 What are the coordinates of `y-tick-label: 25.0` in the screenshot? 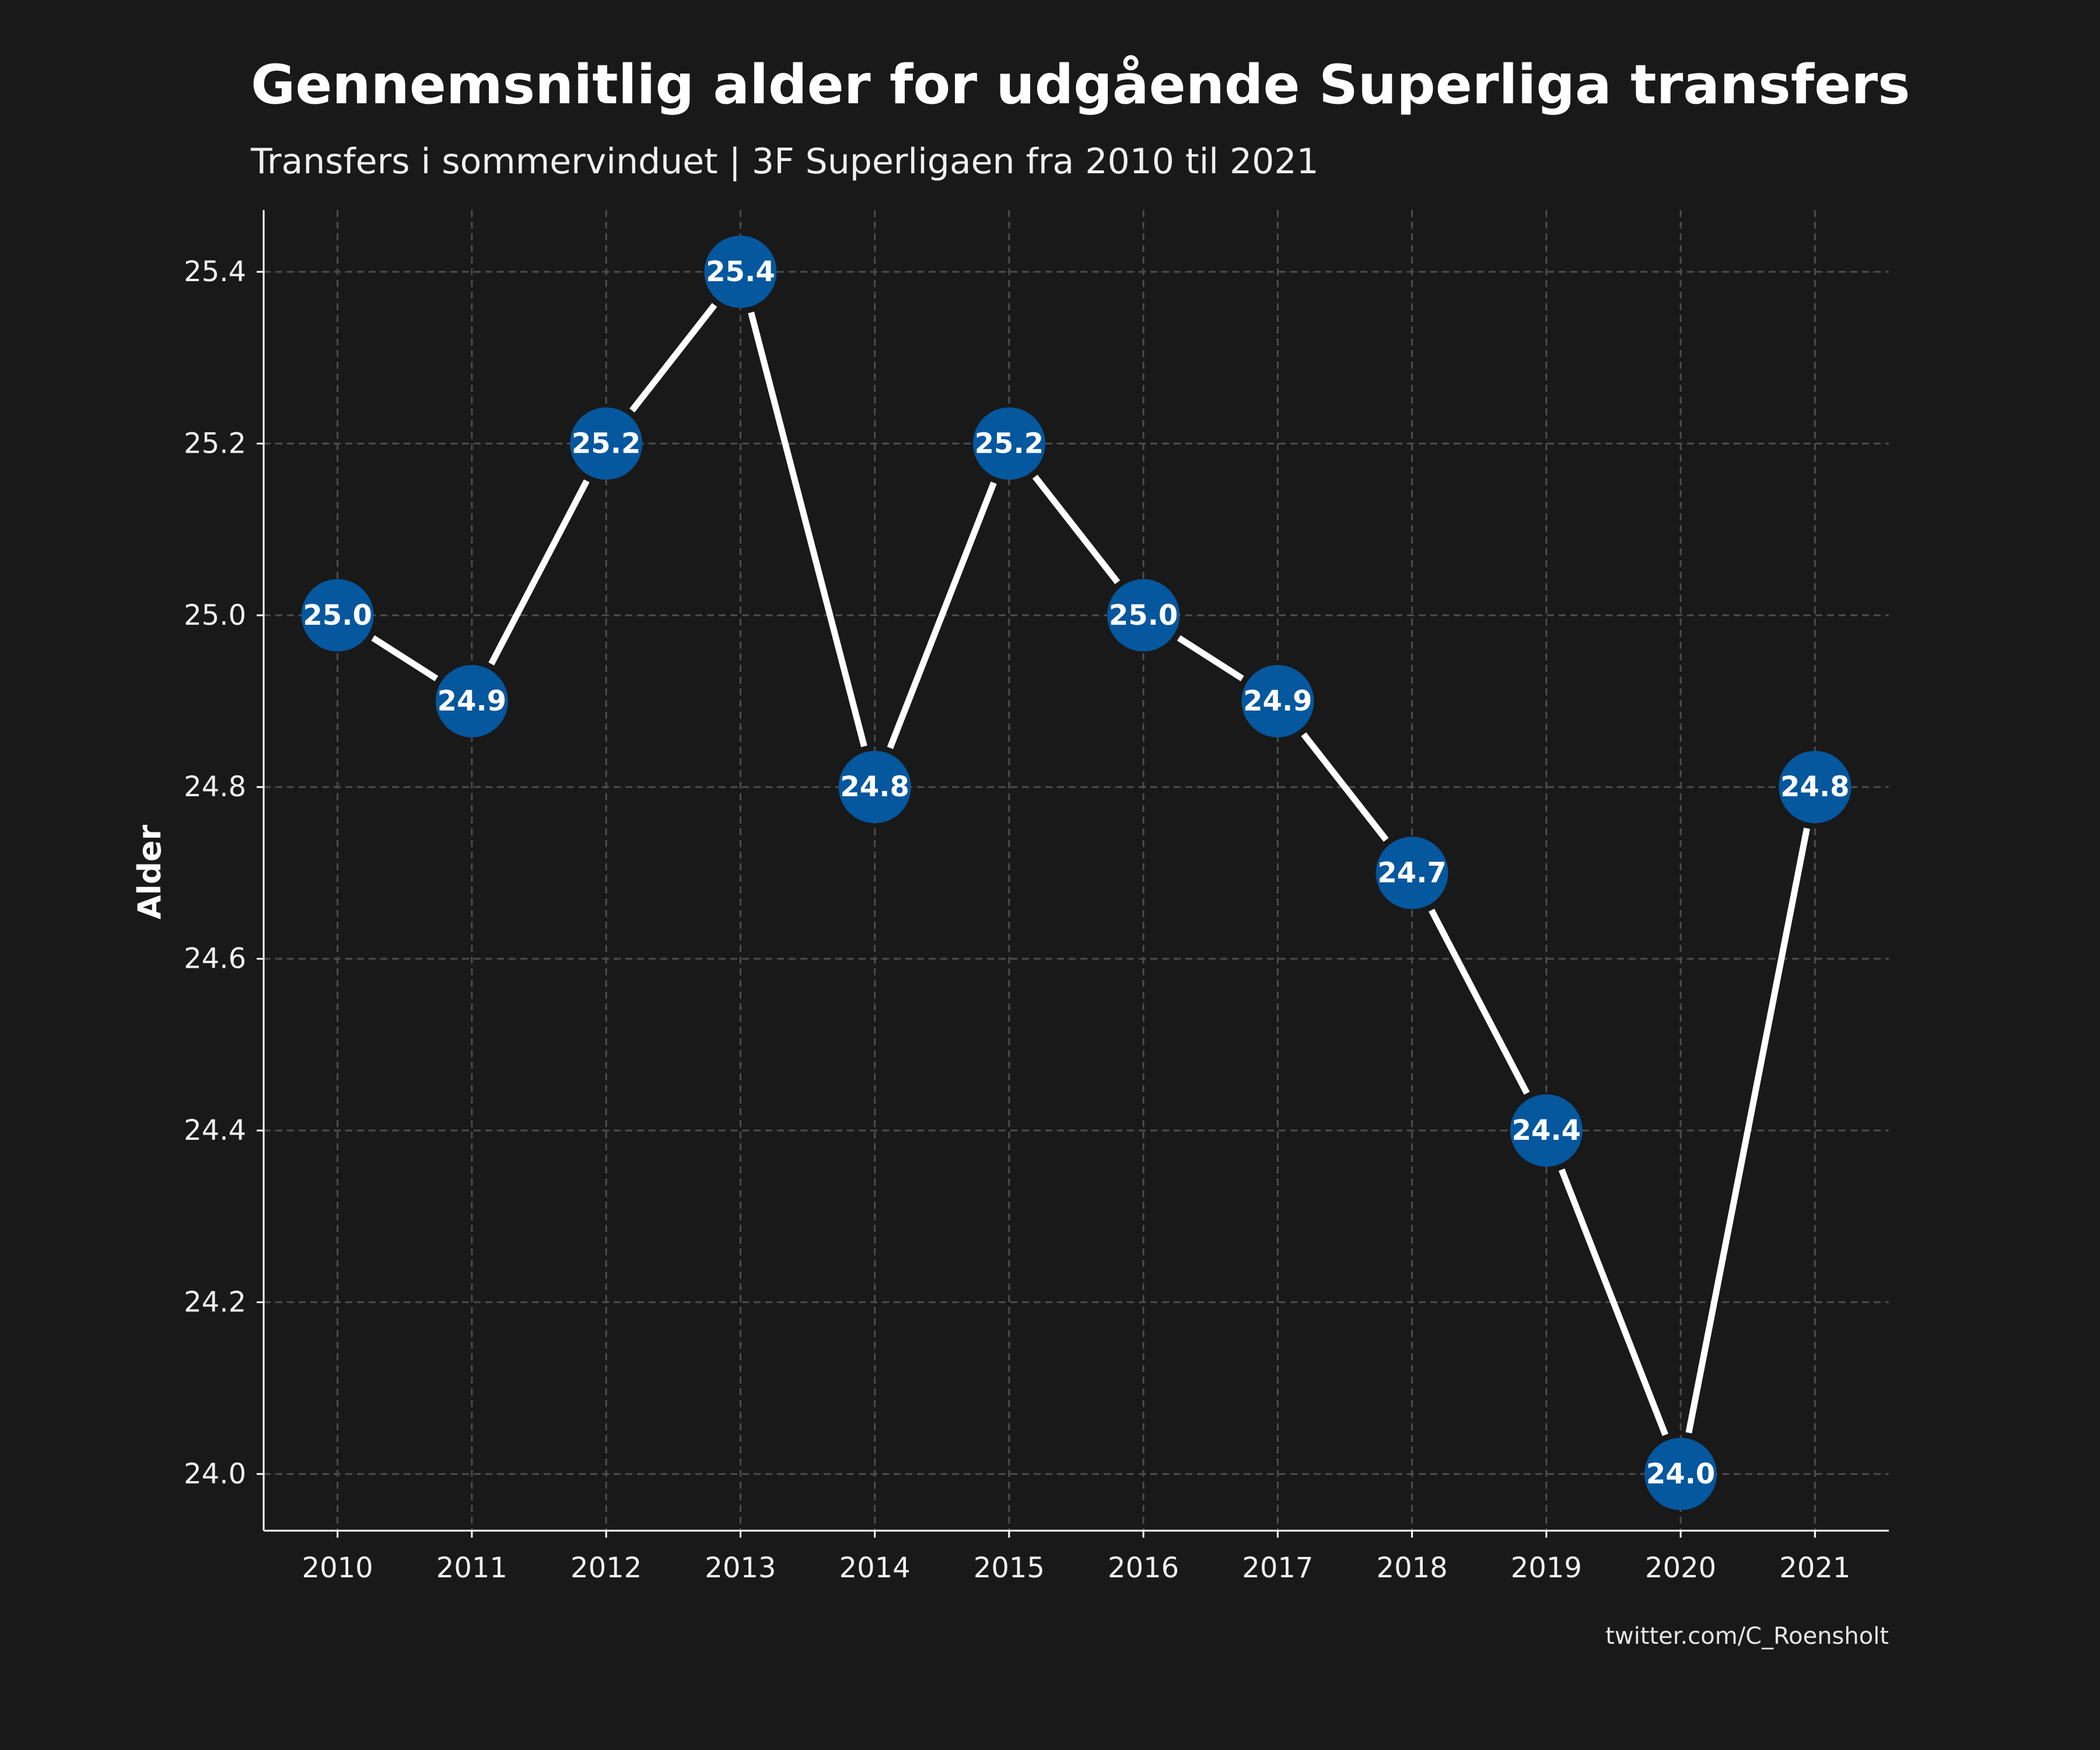 It's located at (215, 615).